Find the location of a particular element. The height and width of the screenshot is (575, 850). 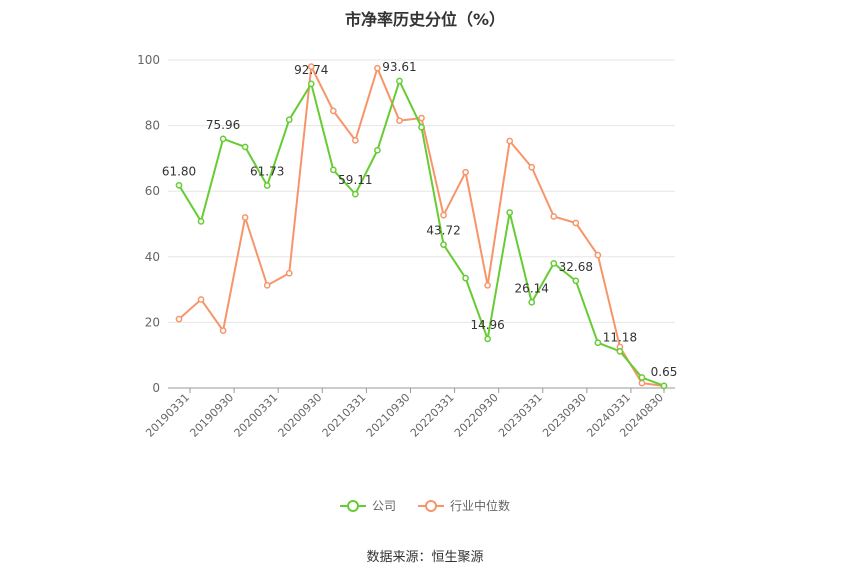

data-label: 93.61 is located at coordinates (399, 67).